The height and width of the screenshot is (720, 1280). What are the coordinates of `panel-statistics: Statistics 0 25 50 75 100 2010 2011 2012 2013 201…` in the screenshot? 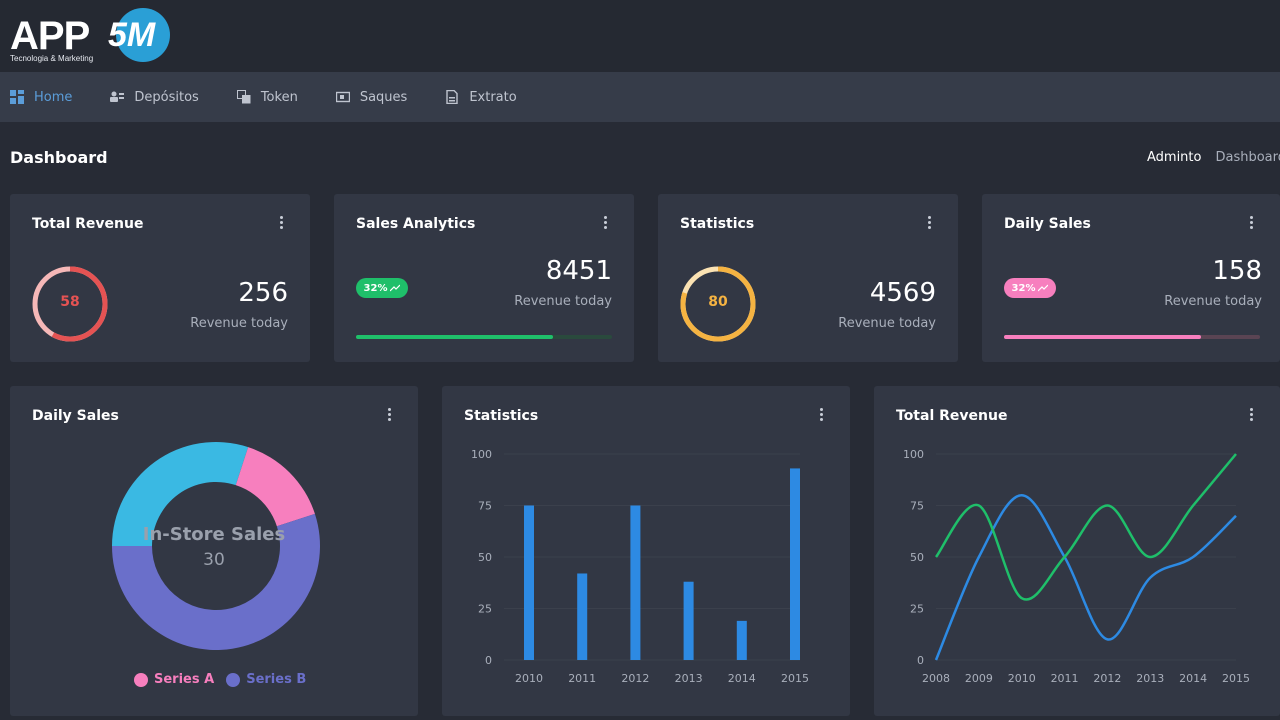 It's located at (646, 551).